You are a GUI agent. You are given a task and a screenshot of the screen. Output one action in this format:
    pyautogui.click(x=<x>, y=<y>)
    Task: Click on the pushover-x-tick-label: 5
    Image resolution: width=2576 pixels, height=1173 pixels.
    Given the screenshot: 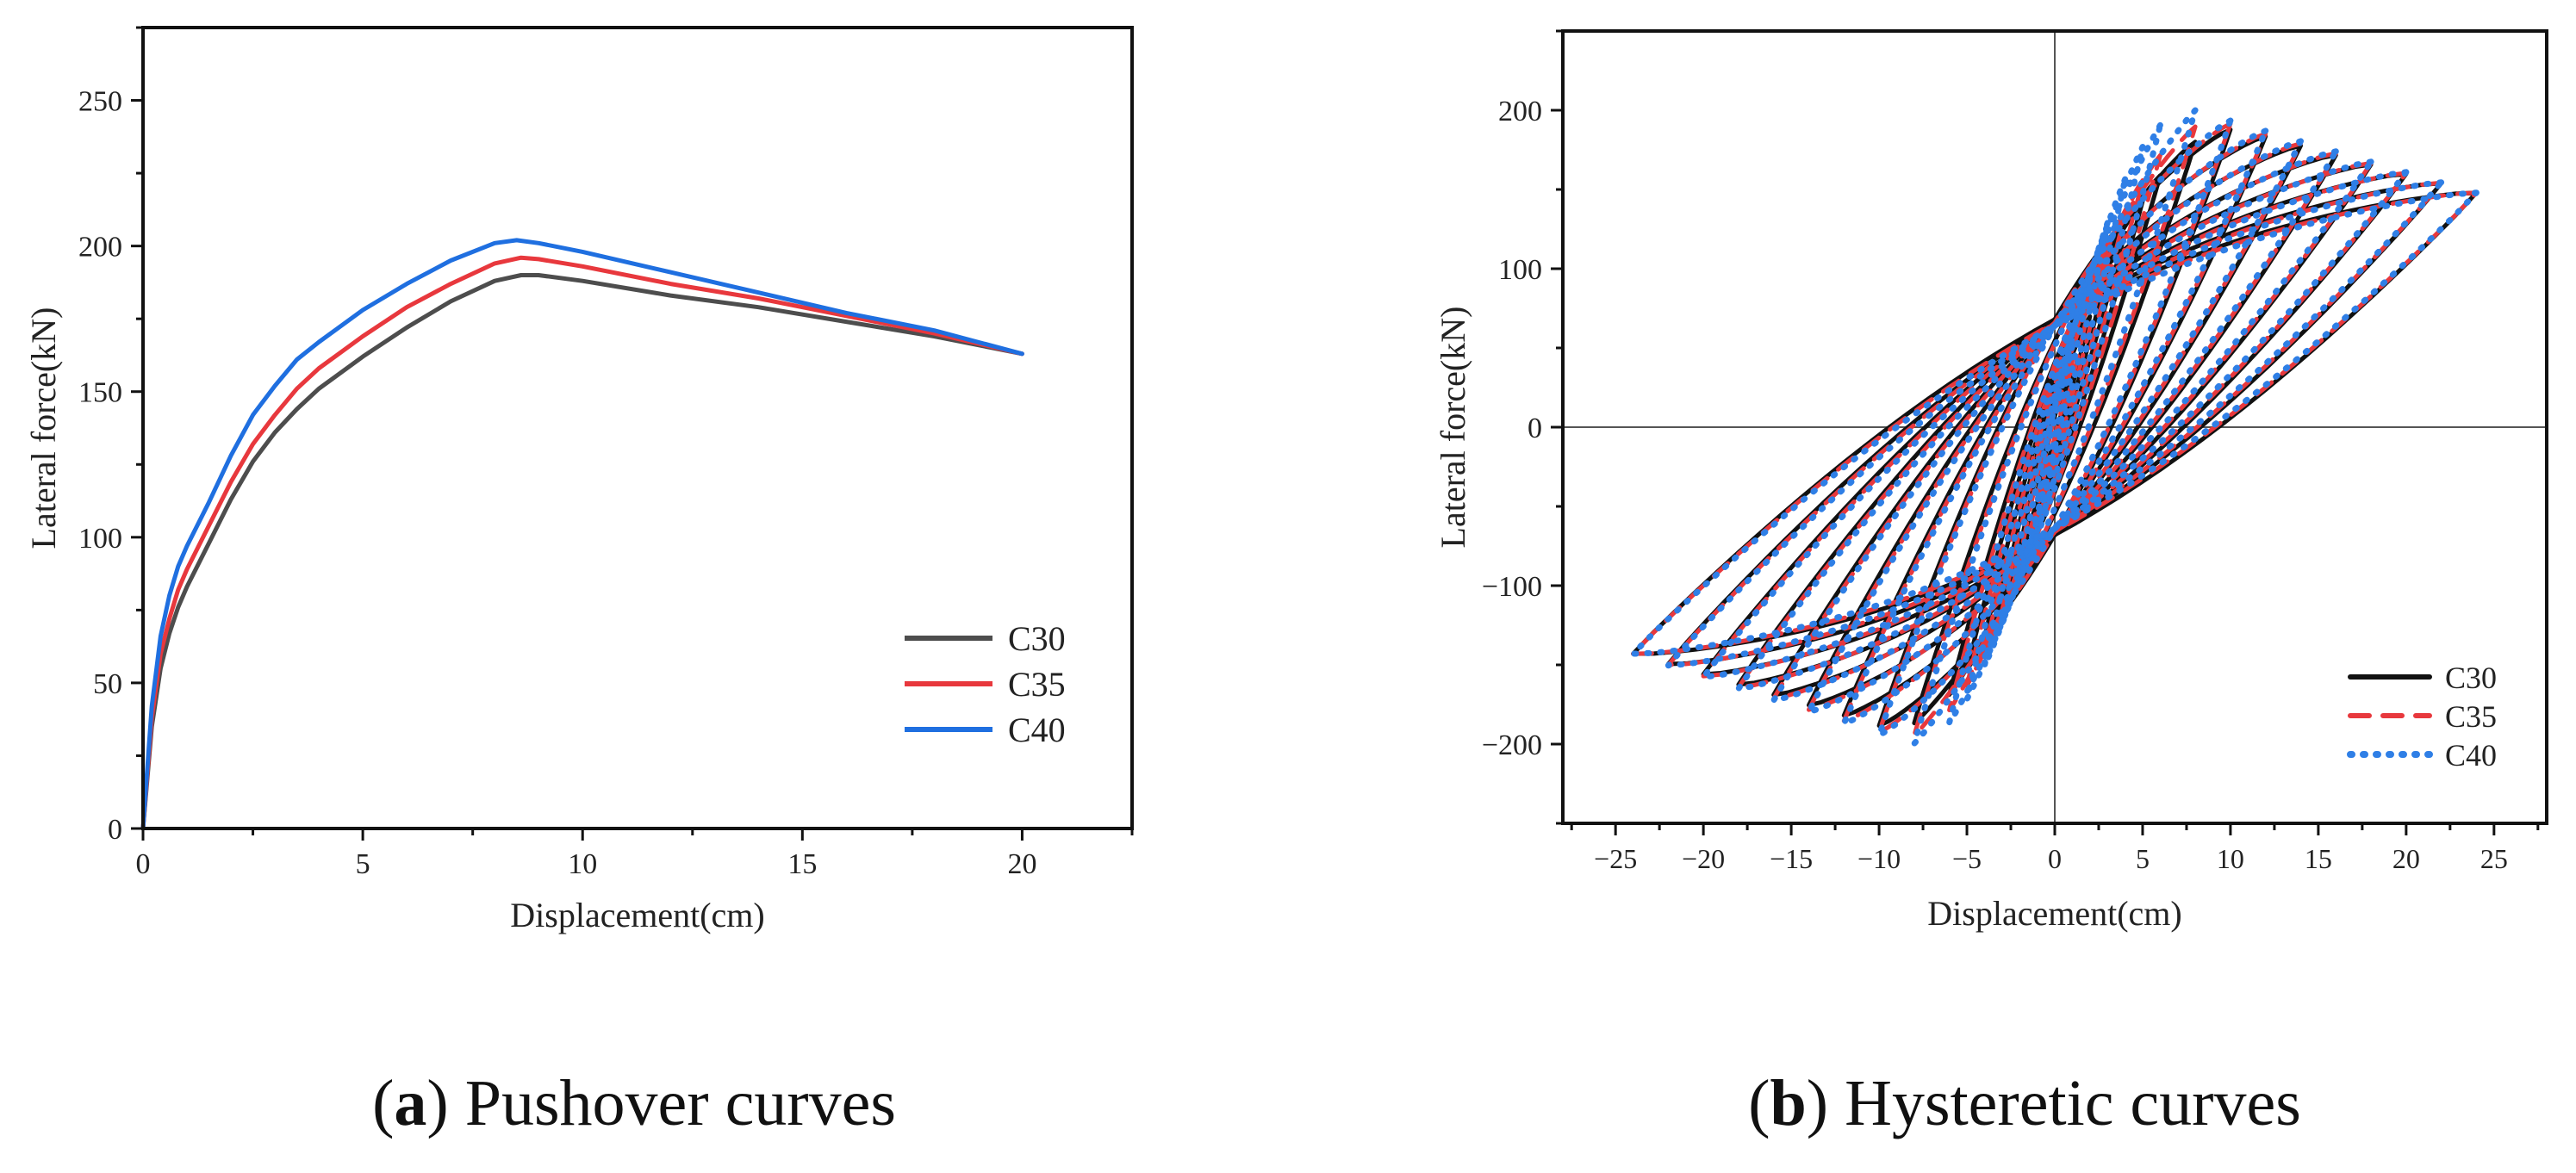 What is the action you would take?
    pyautogui.click(x=363, y=864)
    